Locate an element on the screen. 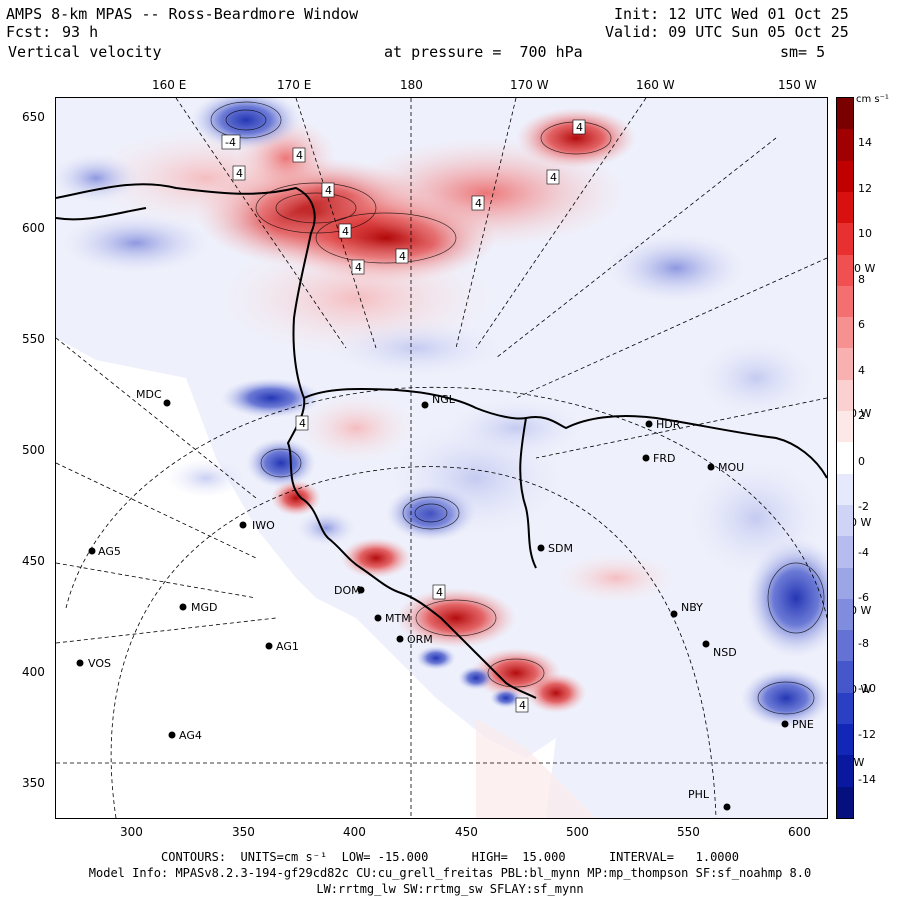 The width and height of the screenshot is (900, 900). pressure-level: at pressure = 700 hPa is located at coordinates (483, 52).